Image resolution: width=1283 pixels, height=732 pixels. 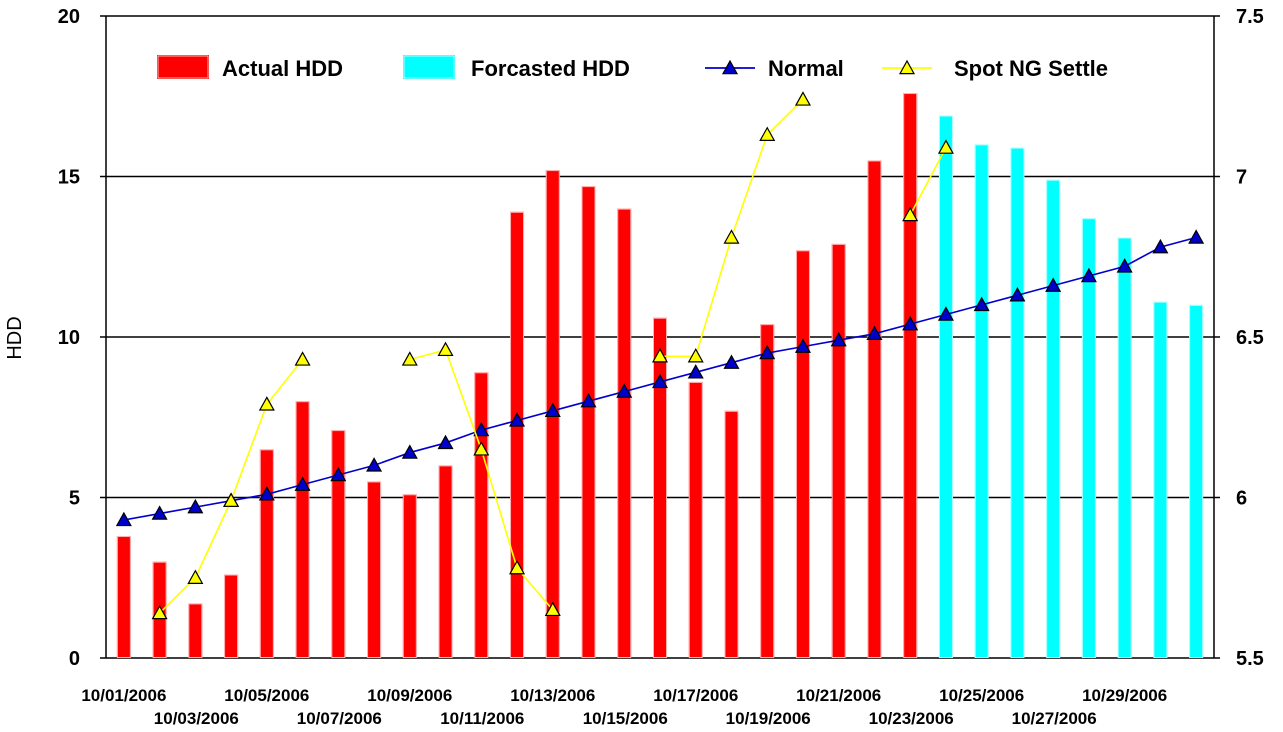 I want to click on legend-swatch-highlight, so click(x=183, y=67).